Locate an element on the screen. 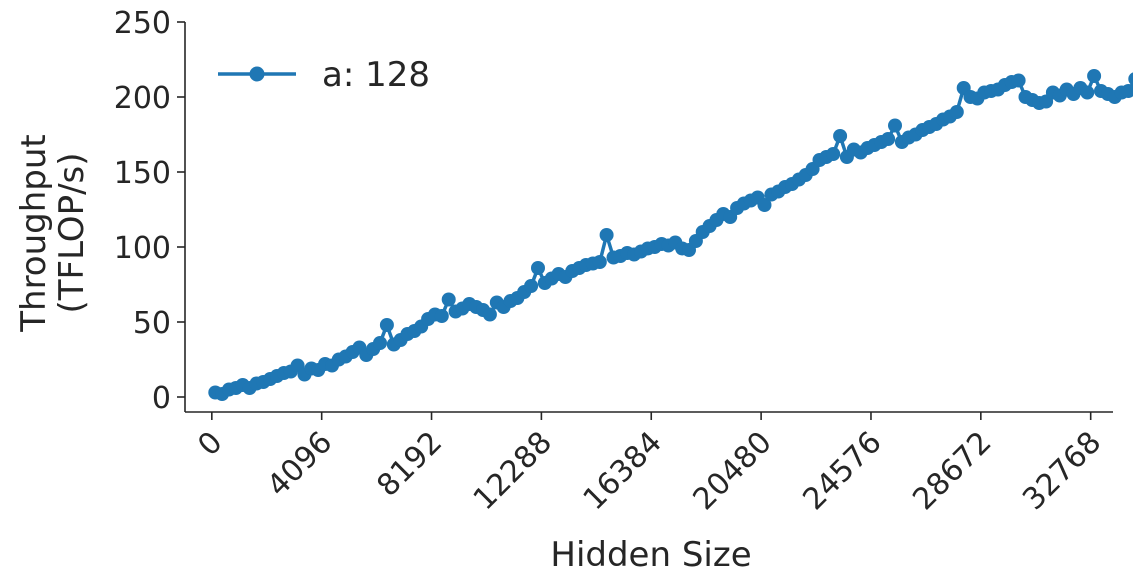 The image size is (1133, 574). x-ticks: 0 4096 8192 12288 16384 20480 24576 28672 32768 is located at coordinates (649, 464).